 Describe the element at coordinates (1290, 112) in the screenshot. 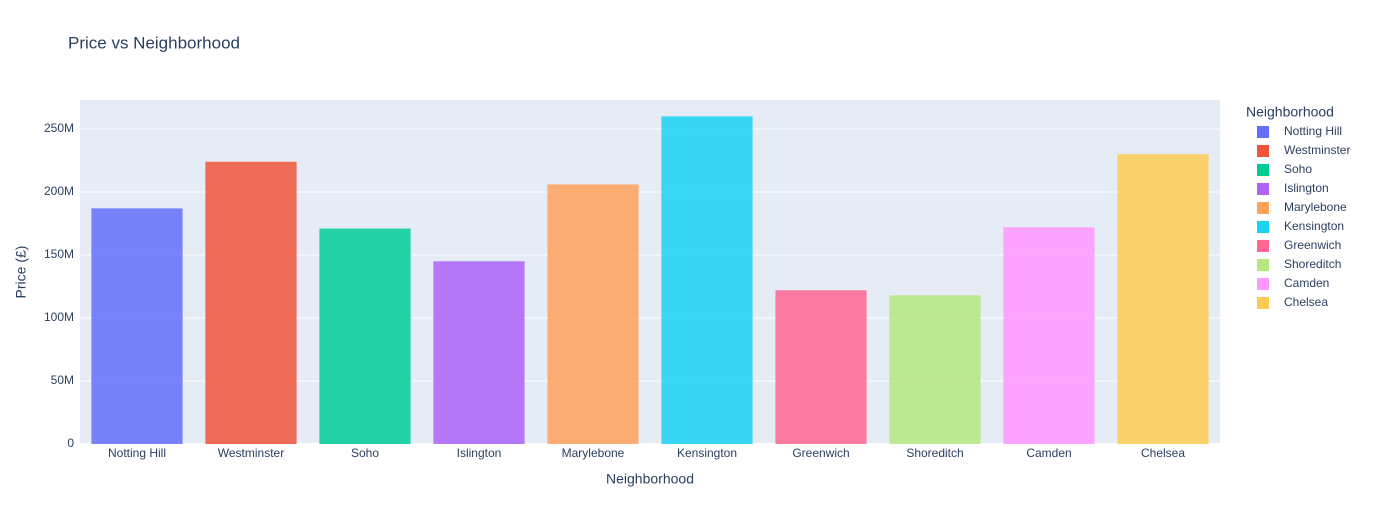

I see `legend-title: Neighborhood` at that location.